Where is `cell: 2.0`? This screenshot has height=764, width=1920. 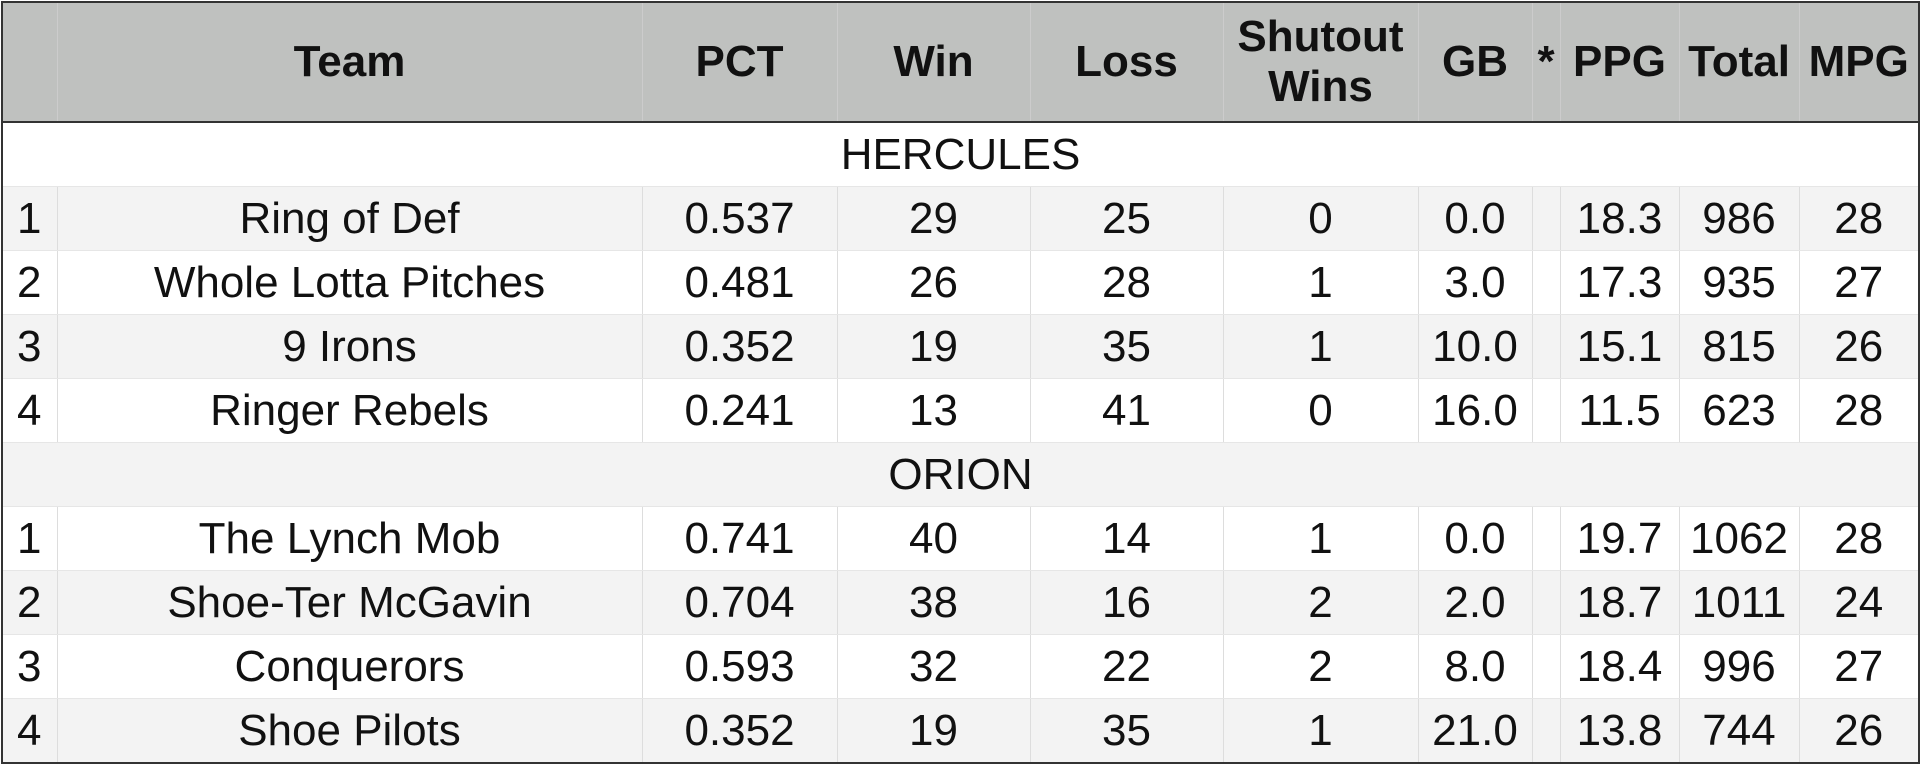 cell: 2.0 is located at coordinates (1475, 602).